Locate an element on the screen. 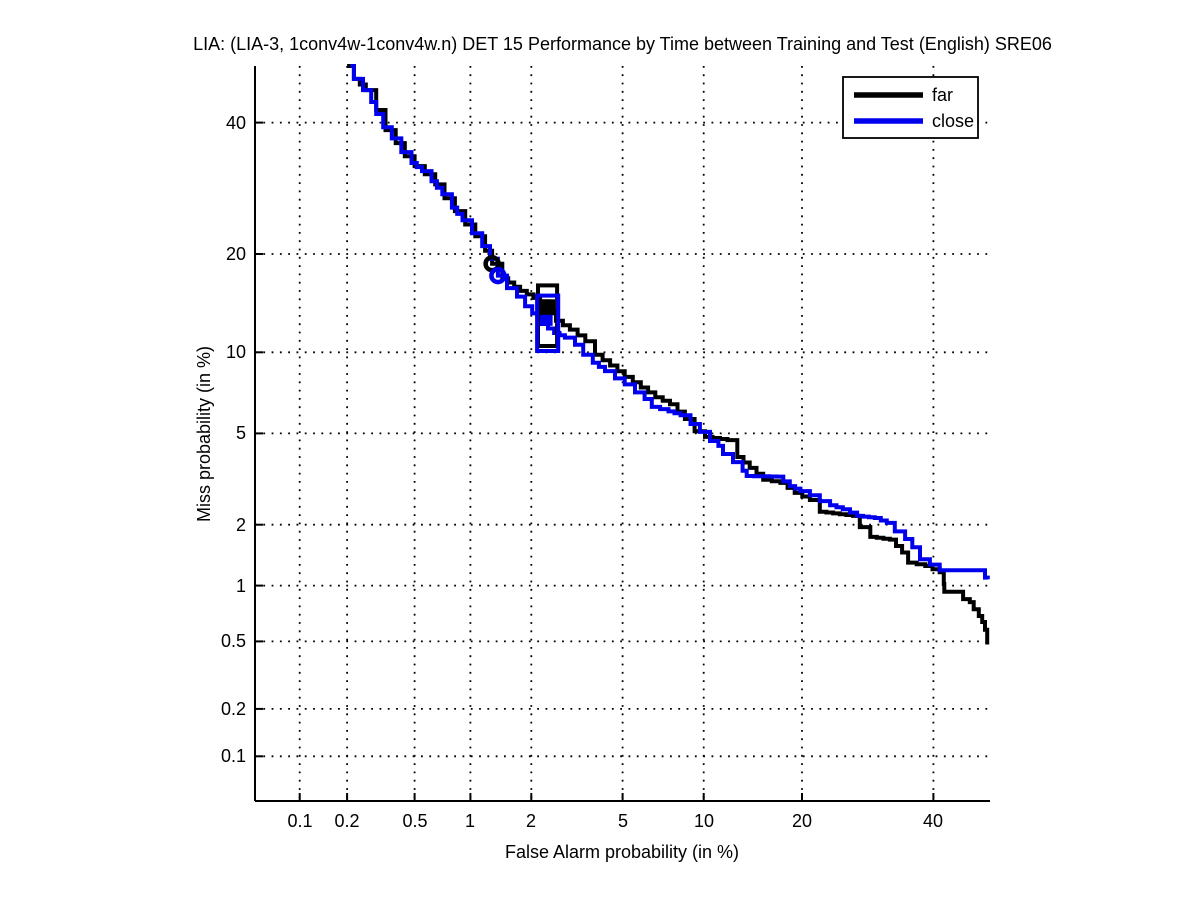 This screenshot has height=900, width=1201. x-tick-label: 10 is located at coordinates (704, 821).